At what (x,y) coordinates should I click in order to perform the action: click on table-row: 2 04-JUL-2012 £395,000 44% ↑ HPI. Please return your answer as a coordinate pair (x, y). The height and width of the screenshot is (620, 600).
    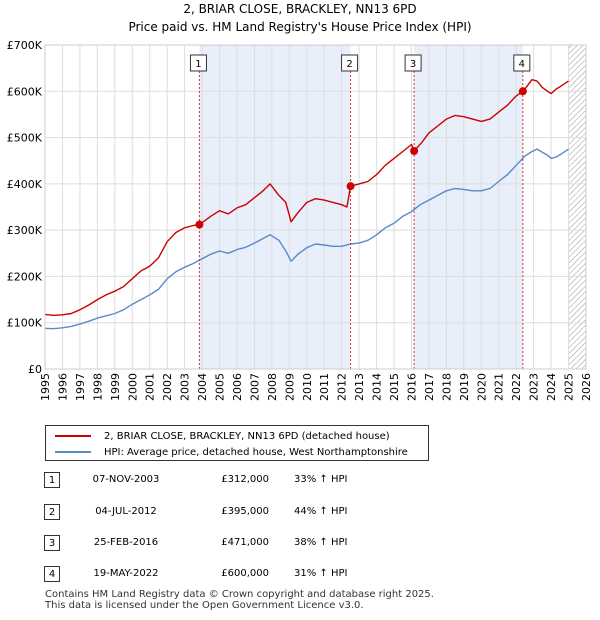
    Looking at the image, I should click on (244, 513).